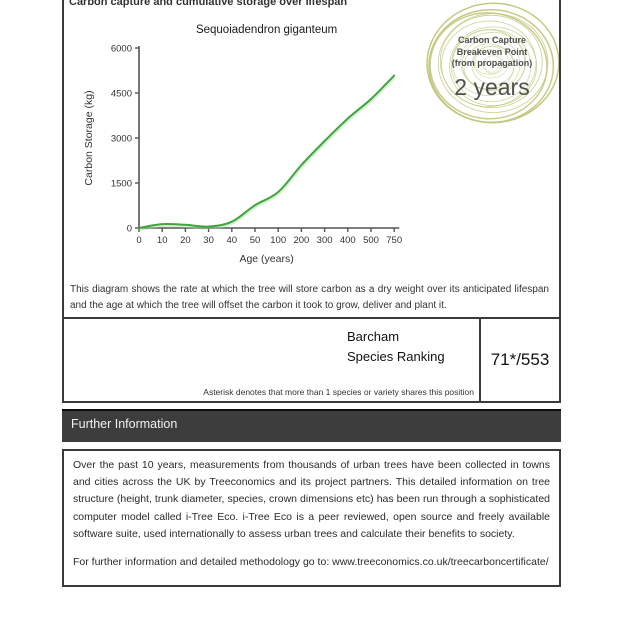 The width and height of the screenshot is (620, 620). What do you see at coordinates (255, 240) in the screenshot?
I see `svg-text: 50` at bounding box center [255, 240].